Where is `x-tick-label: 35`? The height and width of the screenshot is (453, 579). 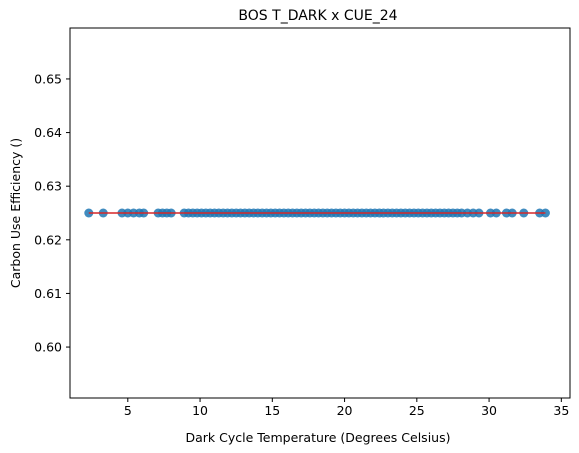
x-tick-label: 35 is located at coordinates (561, 410).